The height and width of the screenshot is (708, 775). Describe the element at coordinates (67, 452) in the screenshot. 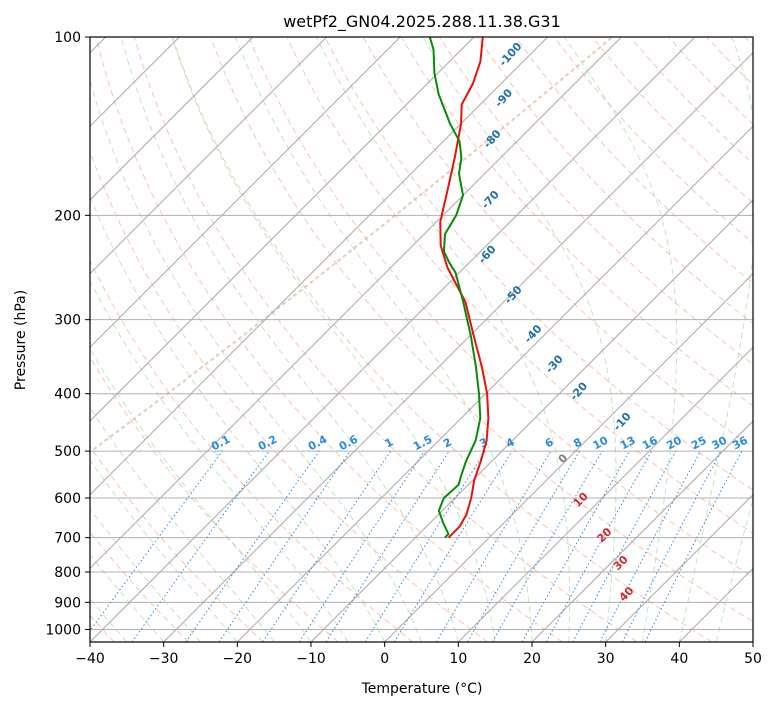

I see `y-tick-label: 500` at that location.